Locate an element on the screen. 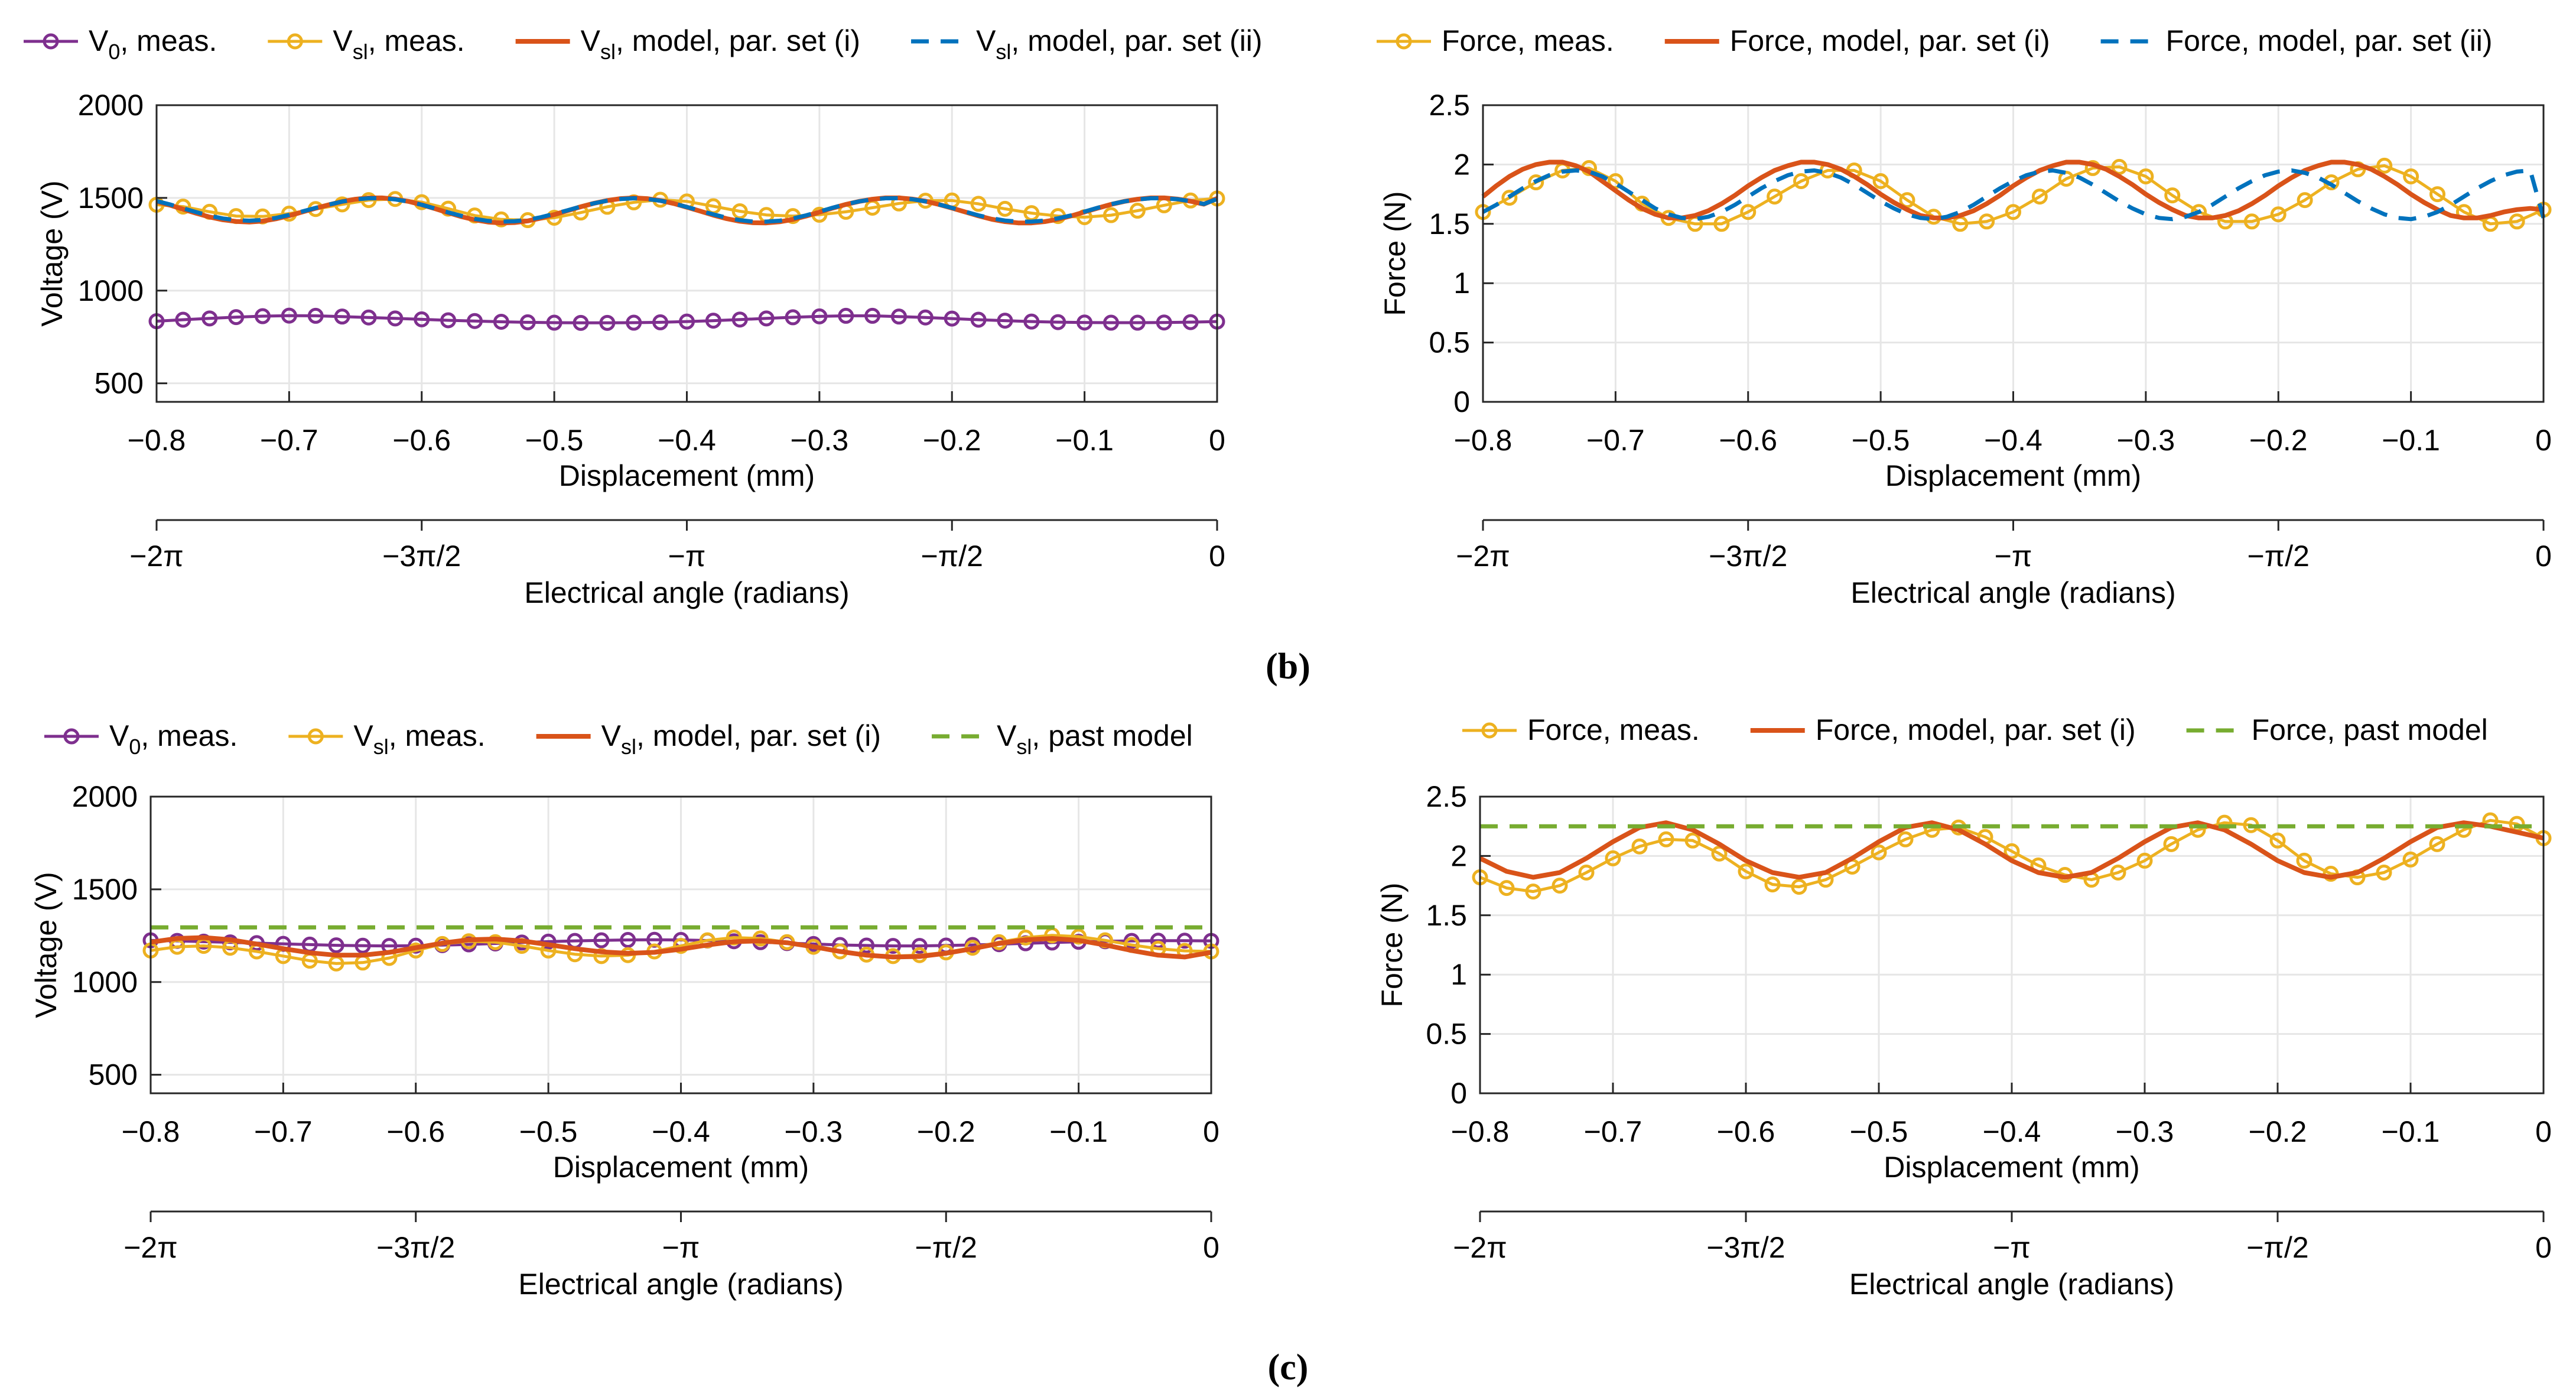  legend-item-model_ii: Force, model, par. set (ii) is located at coordinates (2296, 40).